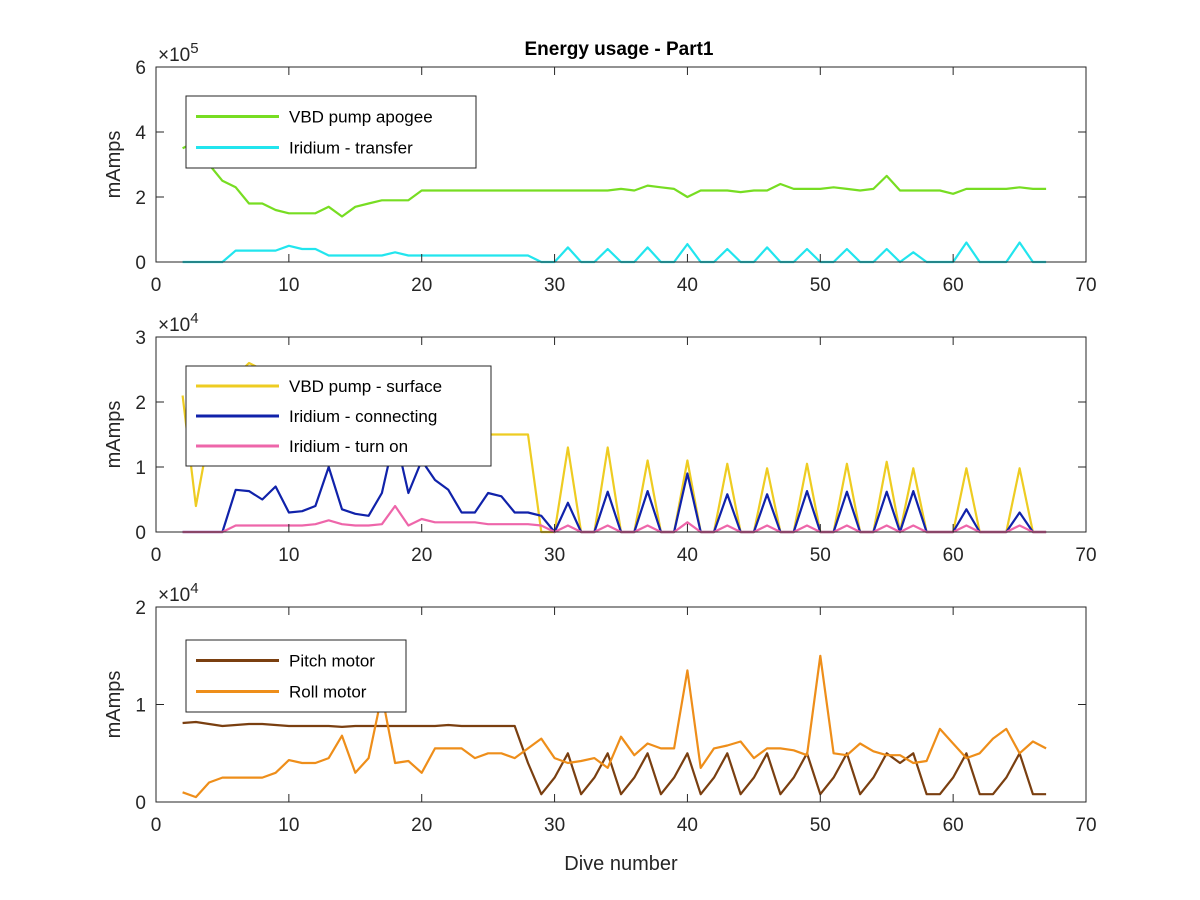 Image resolution: width=1200 pixels, height=900 pixels. I want to click on legend-entry: Iridium - transfer, so click(351, 148).